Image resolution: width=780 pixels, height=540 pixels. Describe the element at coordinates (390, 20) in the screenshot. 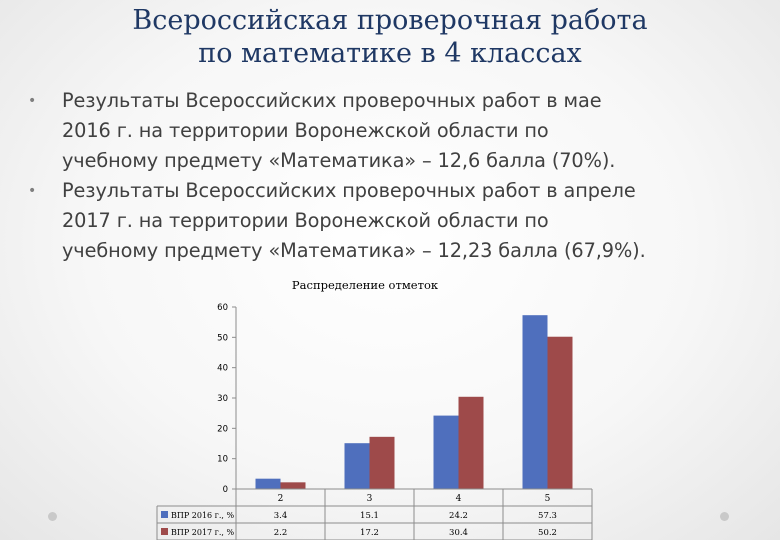

I see `slide-title-line-1: Всероссийская проверочная работа` at that location.